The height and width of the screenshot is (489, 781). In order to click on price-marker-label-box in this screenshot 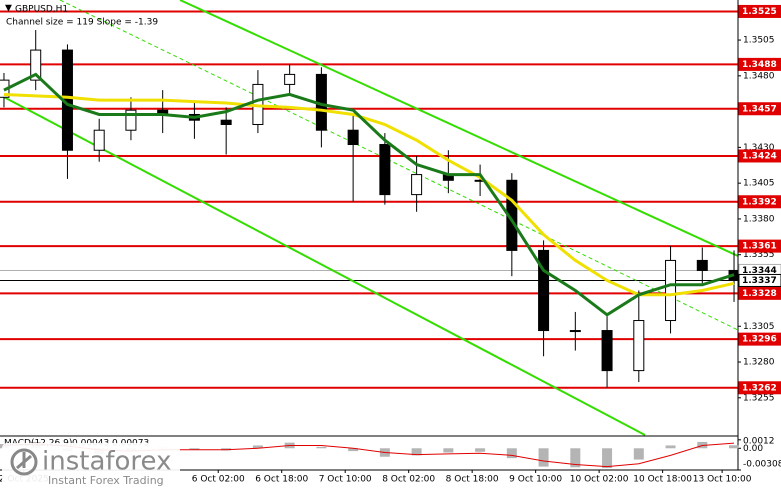, I will do `click(759, 280)`.